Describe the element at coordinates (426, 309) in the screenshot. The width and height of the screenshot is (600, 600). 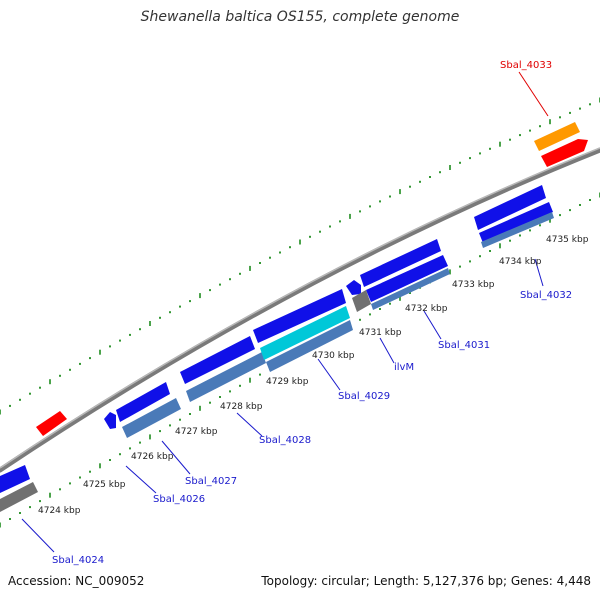
I see `scale-label: 4732 kbp` at that location.